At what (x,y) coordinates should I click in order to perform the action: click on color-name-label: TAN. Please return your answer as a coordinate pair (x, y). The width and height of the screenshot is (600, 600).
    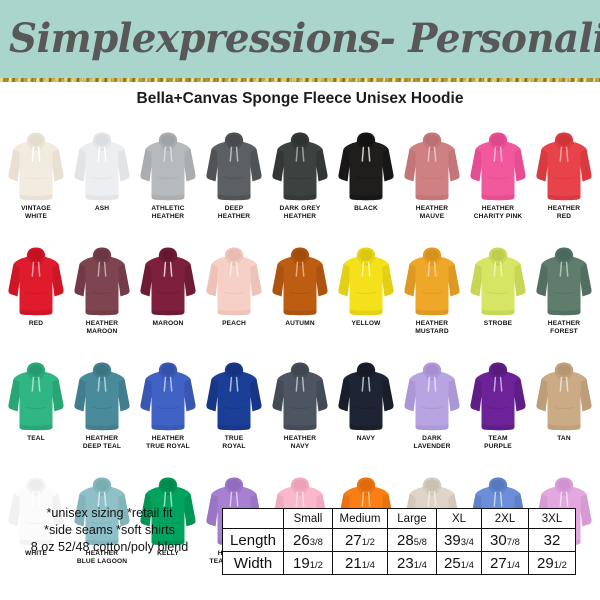
    Looking at the image, I should click on (564, 438).